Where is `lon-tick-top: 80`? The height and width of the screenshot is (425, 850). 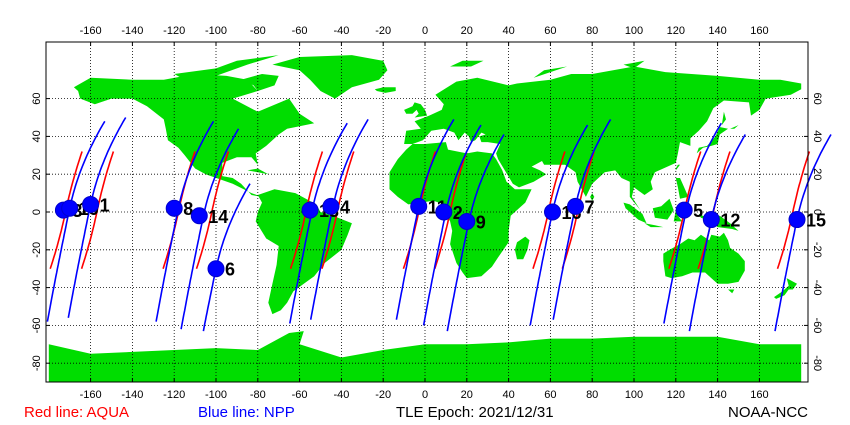 lon-tick-top: 80 is located at coordinates (592, 31).